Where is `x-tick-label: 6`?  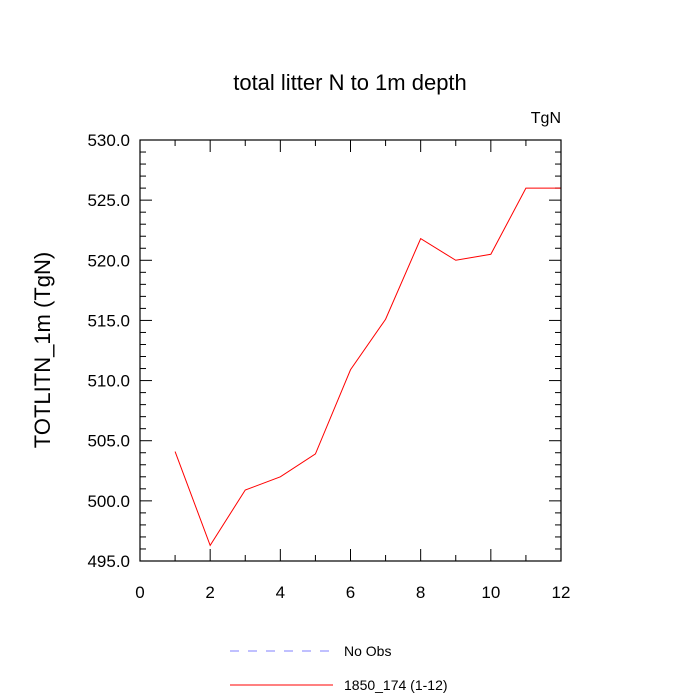 x-tick-label: 6 is located at coordinates (350, 592).